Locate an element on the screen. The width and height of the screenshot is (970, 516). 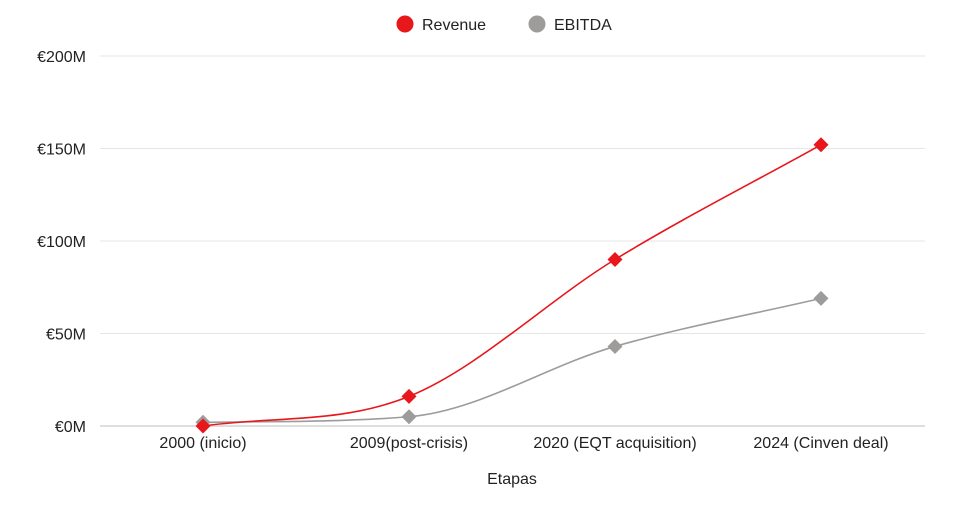
x-tick-label: 2020 (EQT acquisition) is located at coordinates (614, 443).